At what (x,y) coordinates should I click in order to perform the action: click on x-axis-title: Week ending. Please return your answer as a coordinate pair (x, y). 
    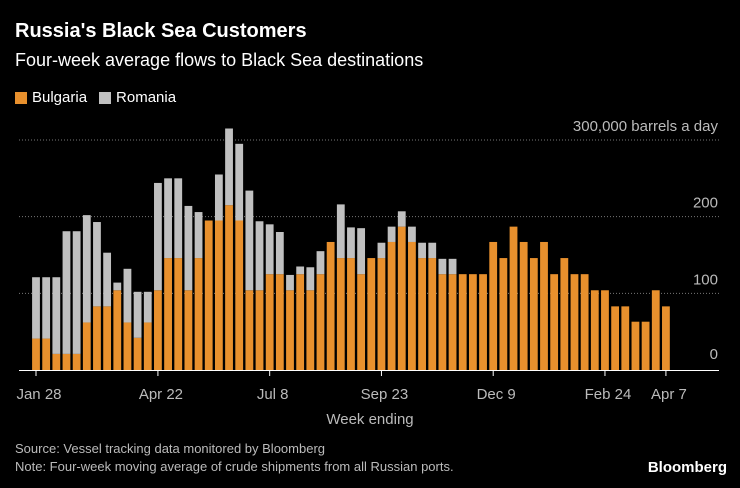
    Looking at the image, I should click on (370, 419).